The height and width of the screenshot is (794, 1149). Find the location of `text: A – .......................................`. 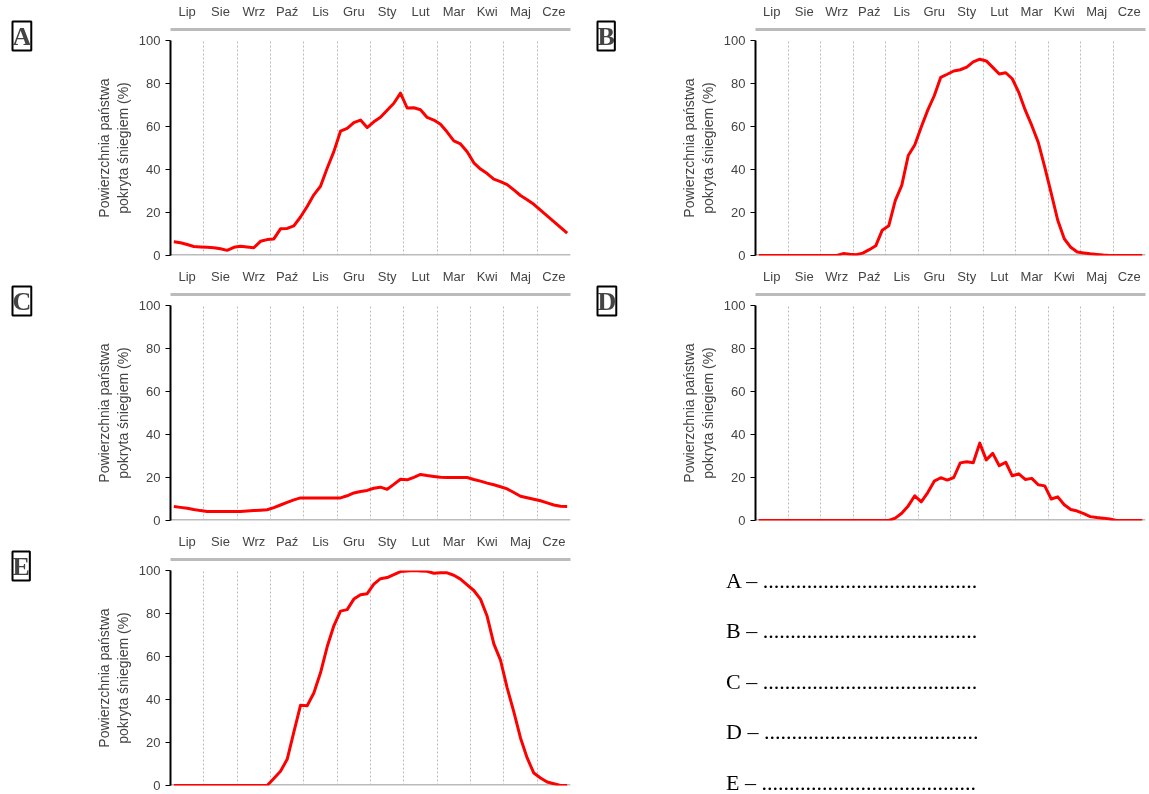

text: A – ....................................... is located at coordinates (852, 581).